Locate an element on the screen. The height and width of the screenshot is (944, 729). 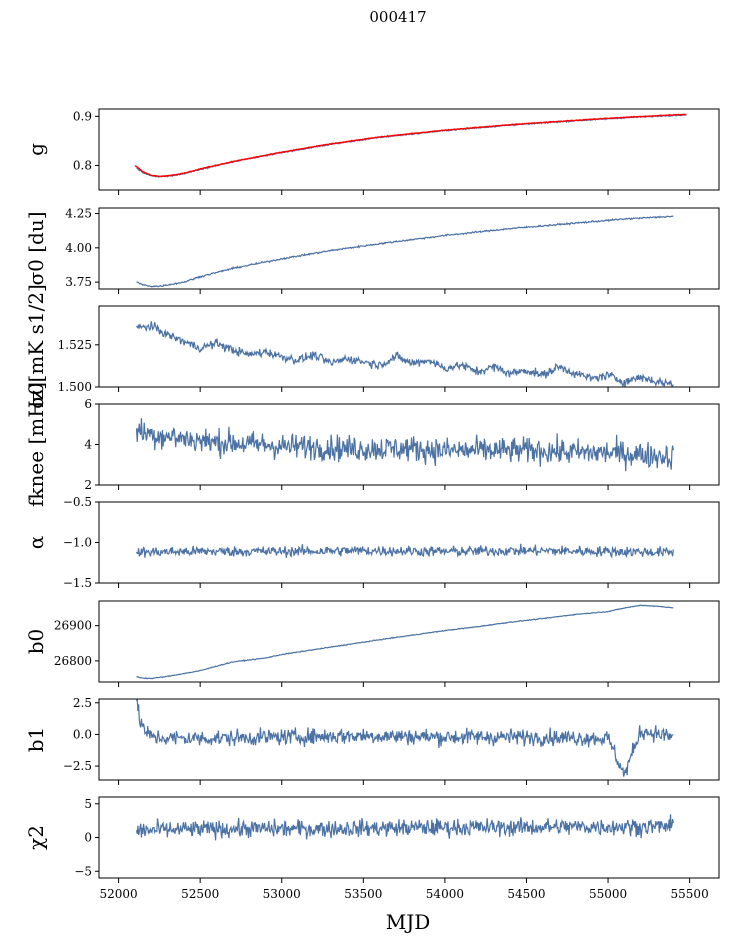
y-tick-label: 26900 is located at coordinates (73, 626).